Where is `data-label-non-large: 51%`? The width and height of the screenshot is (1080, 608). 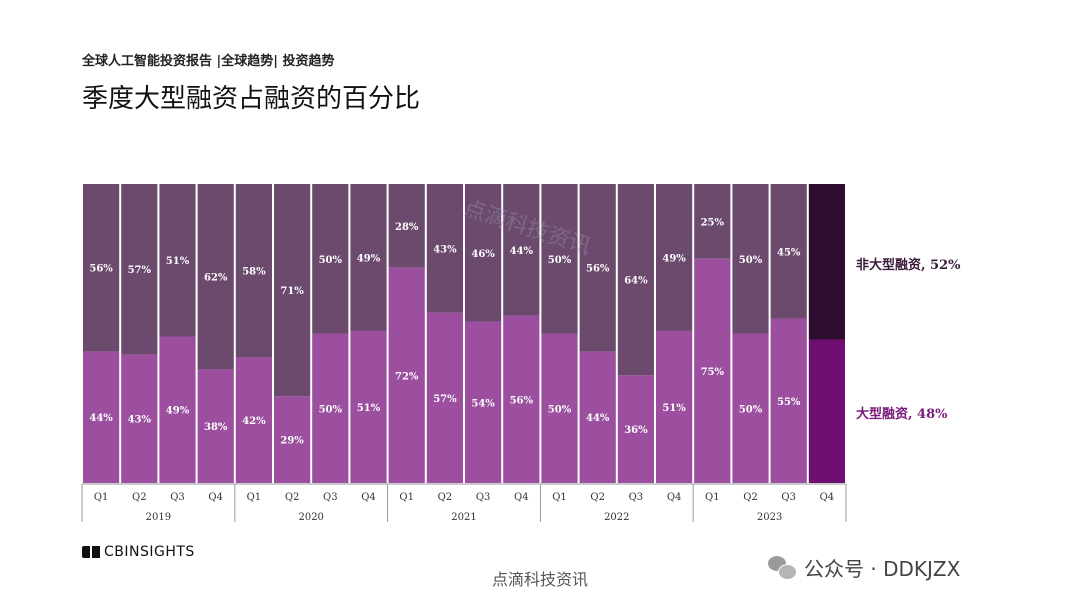
data-label-non-large: 51% is located at coordinates (178, 261).